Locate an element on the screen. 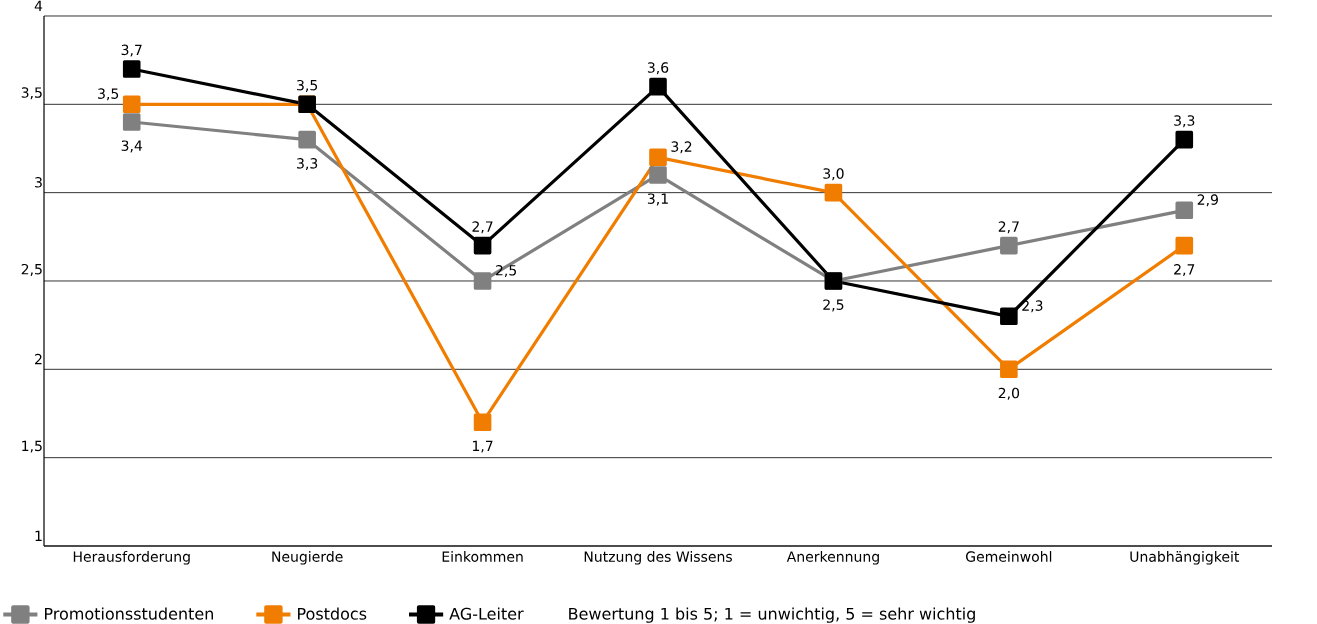  y-tick-label: 3,5 is located at coordinates (31, 93).